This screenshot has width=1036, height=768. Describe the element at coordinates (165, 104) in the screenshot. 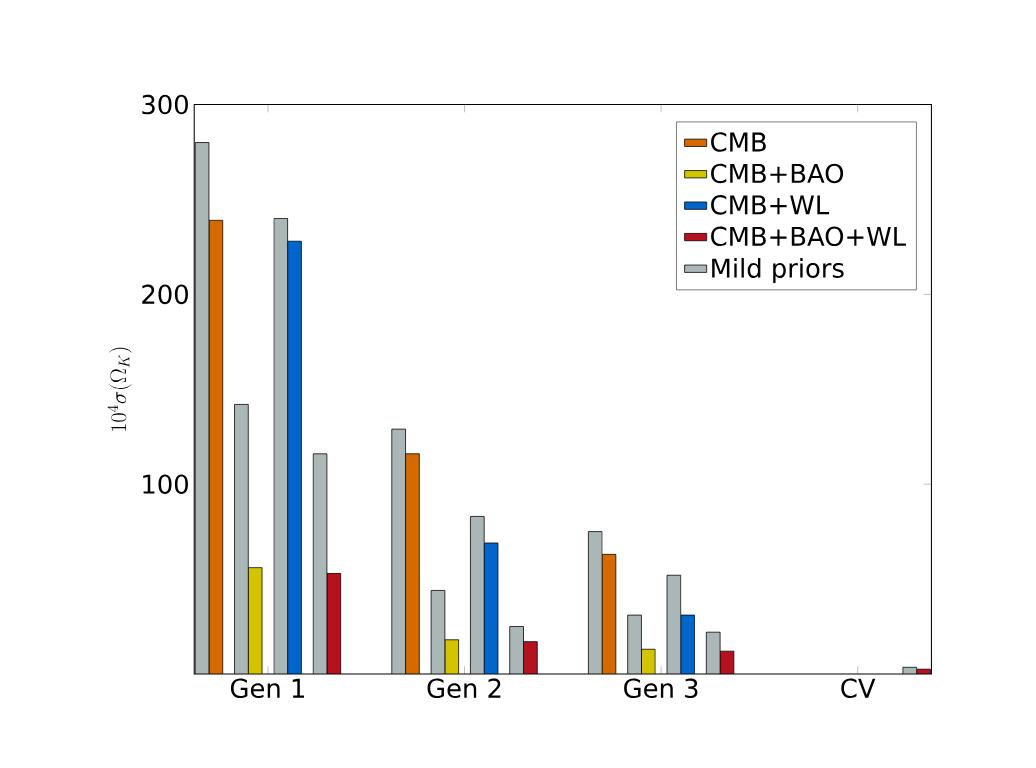

I see `y-tick-label: 300` at that location.